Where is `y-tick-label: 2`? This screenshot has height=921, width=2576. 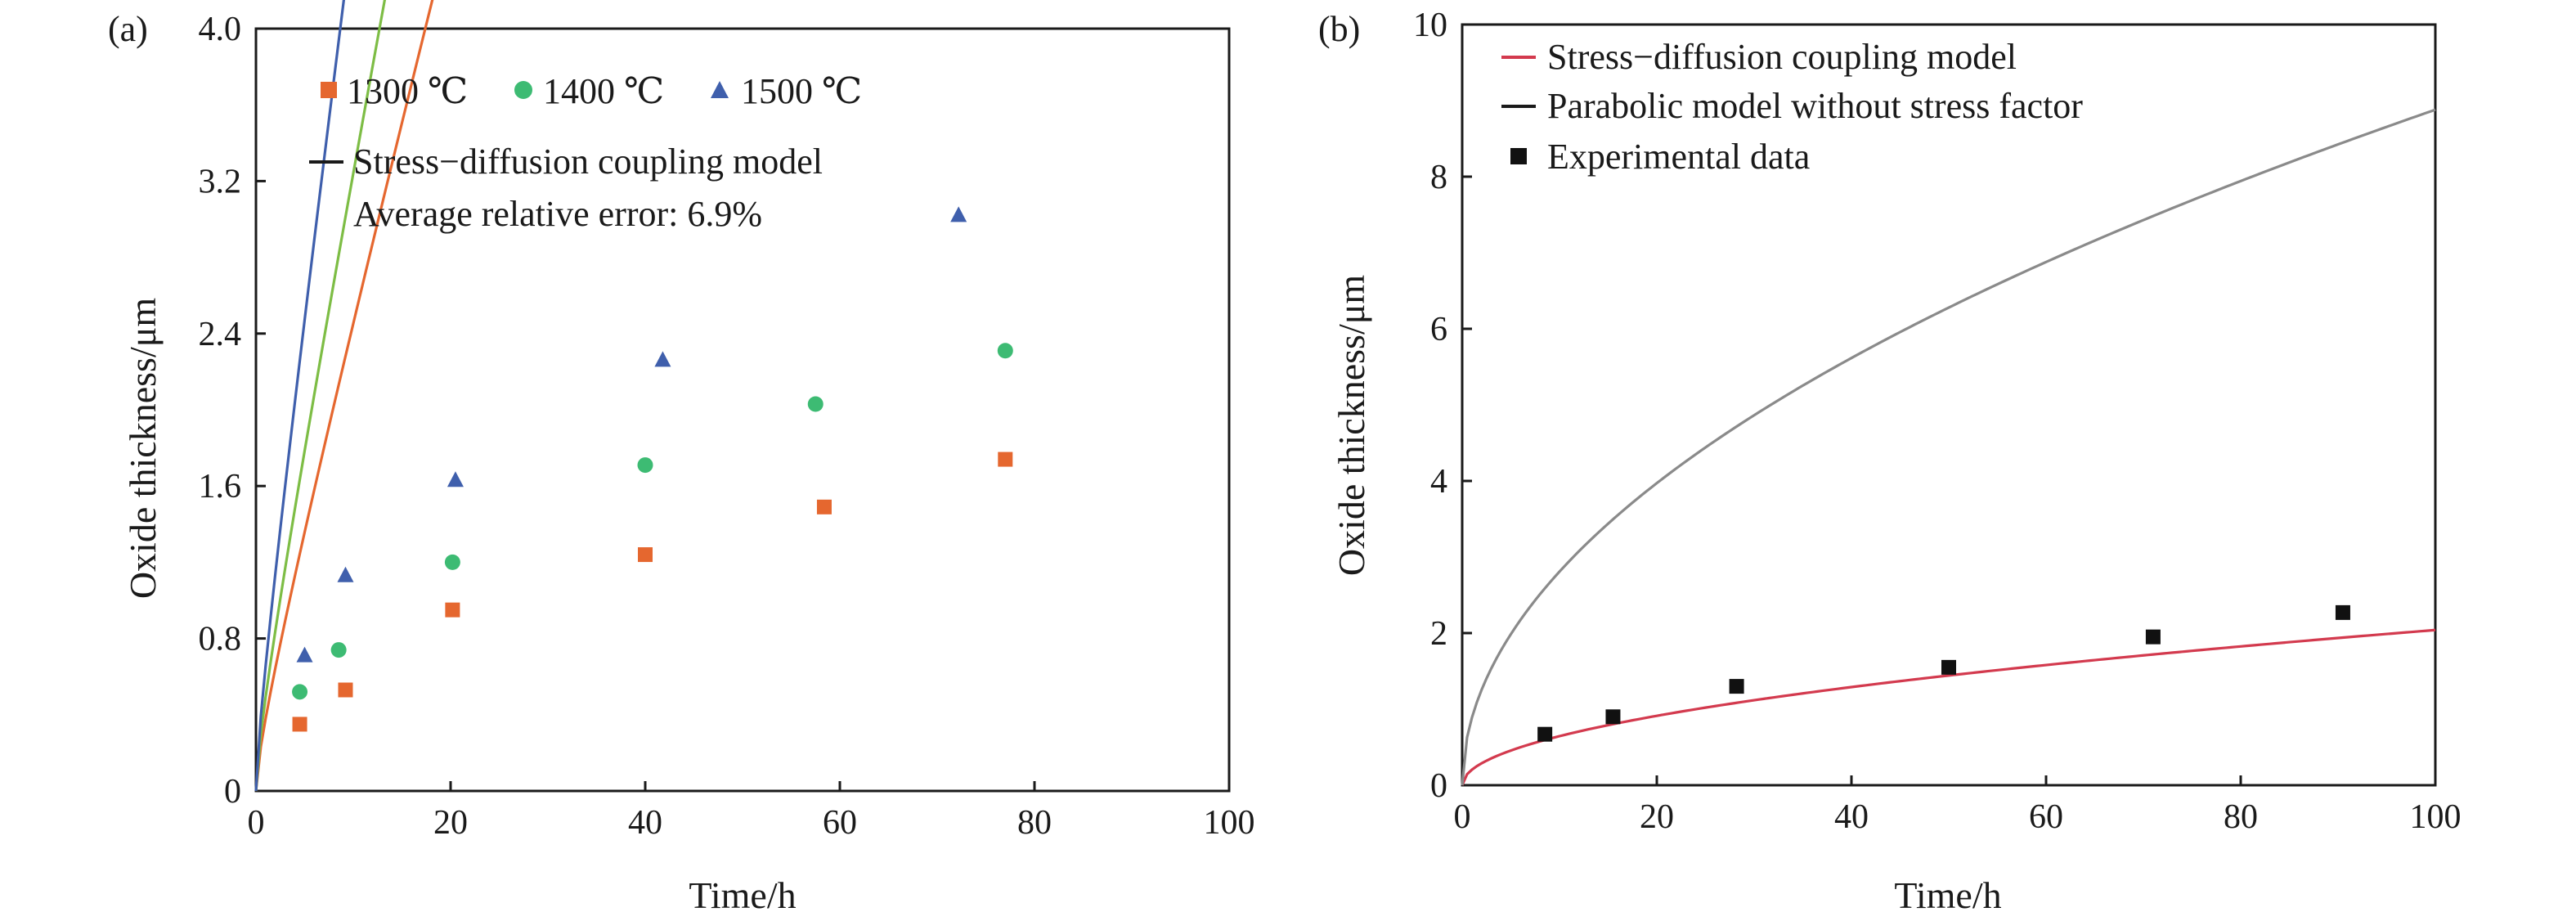
y-tick-label: 2 is located at coordinates (1438, 634).